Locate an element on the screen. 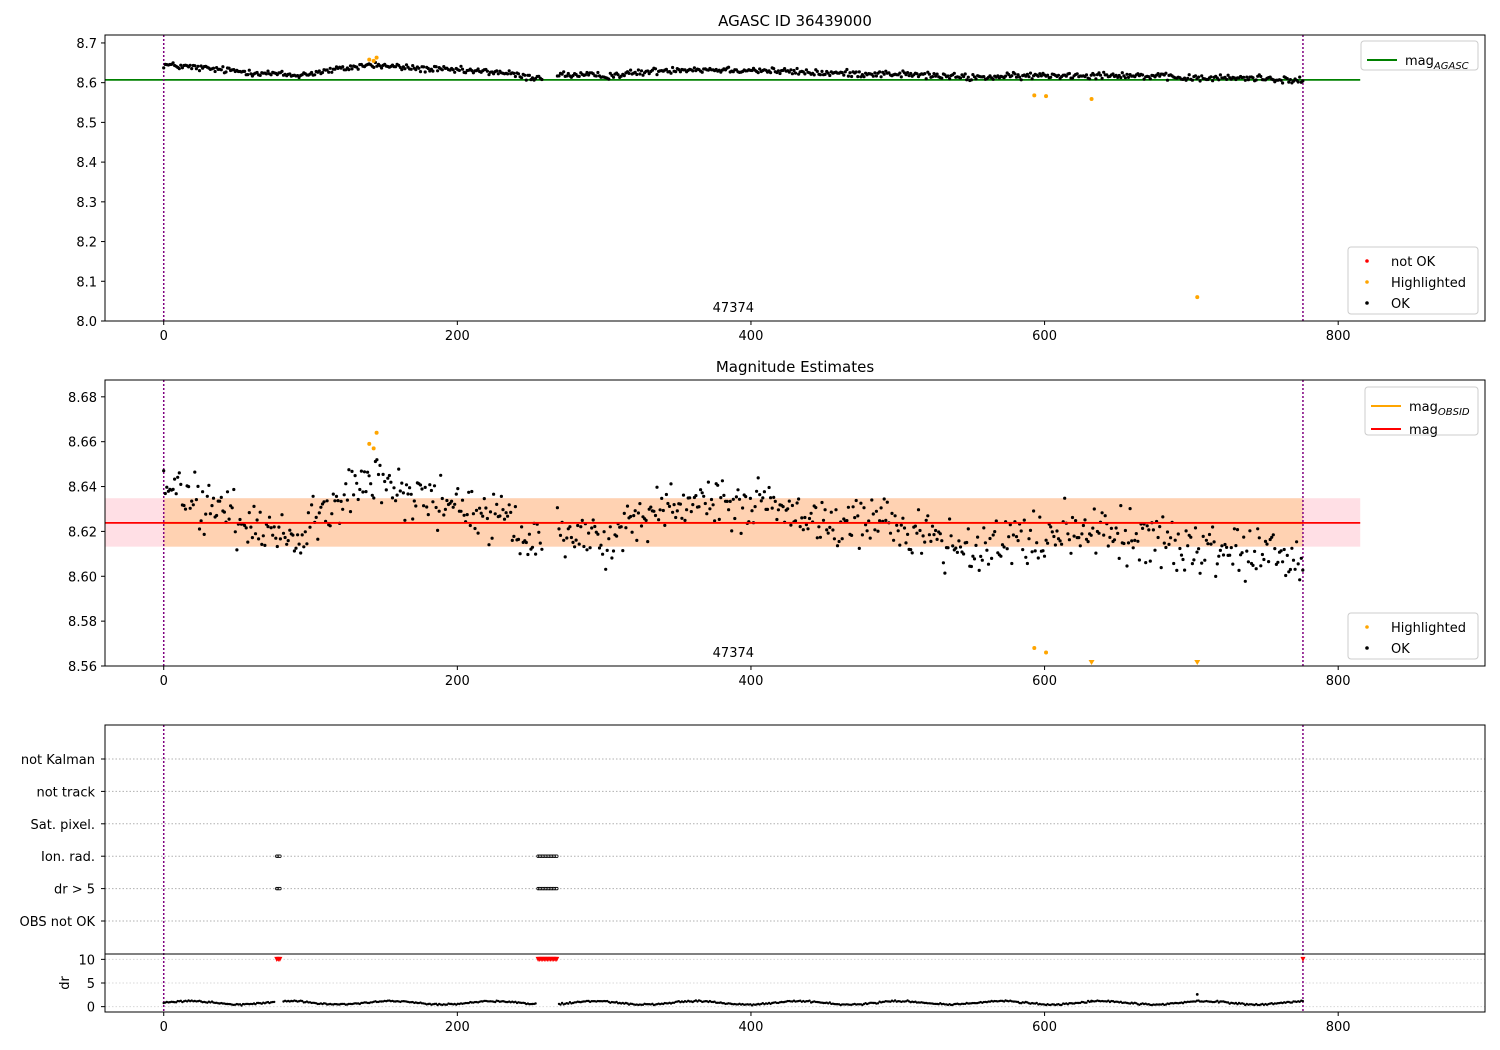 The height and width of the screenshot is (1050, 1500). flag-point is located at coordinates (557, 856).